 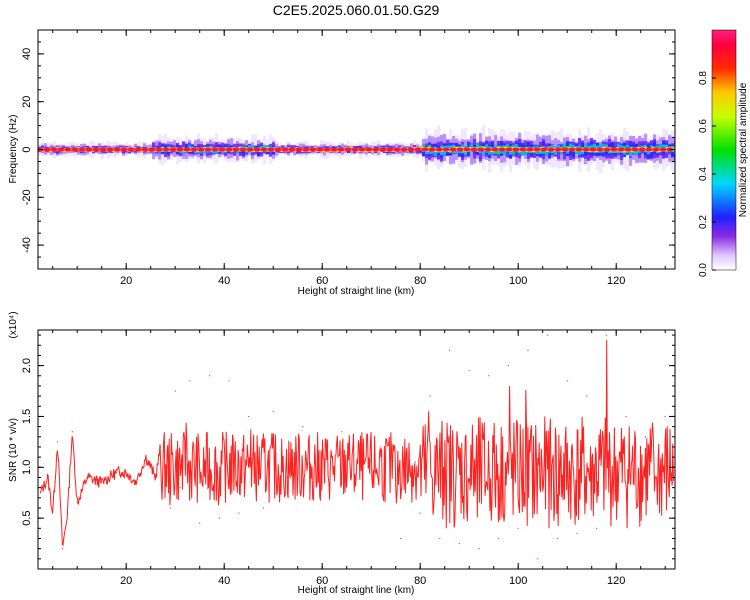 I want to click on chart-title: C2E5.2025.060.01.50.G29, so click(x=356, y=10).